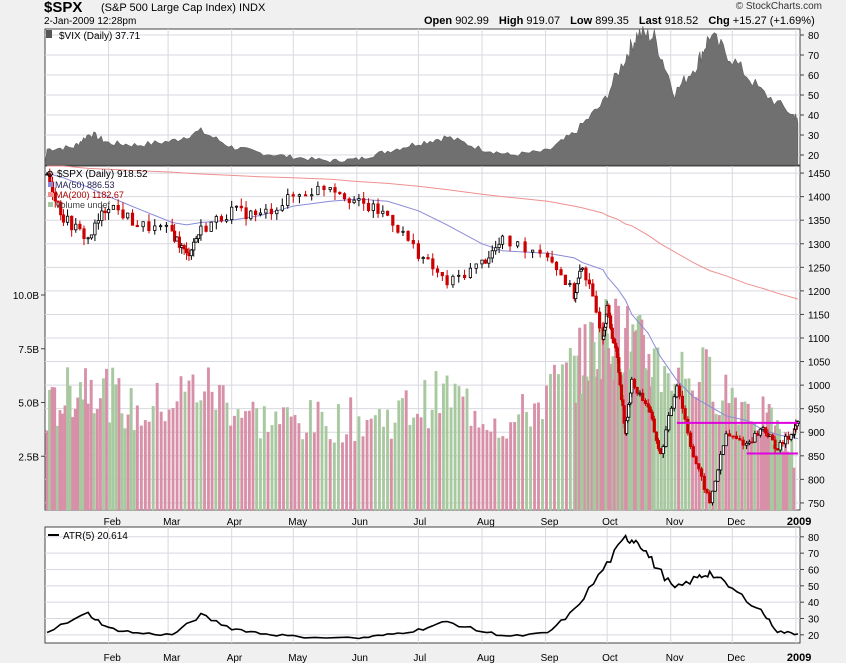  Describe the element at coordinates (814, 116) in the screenshot. I see `vix-tick-label: 40` at that location.